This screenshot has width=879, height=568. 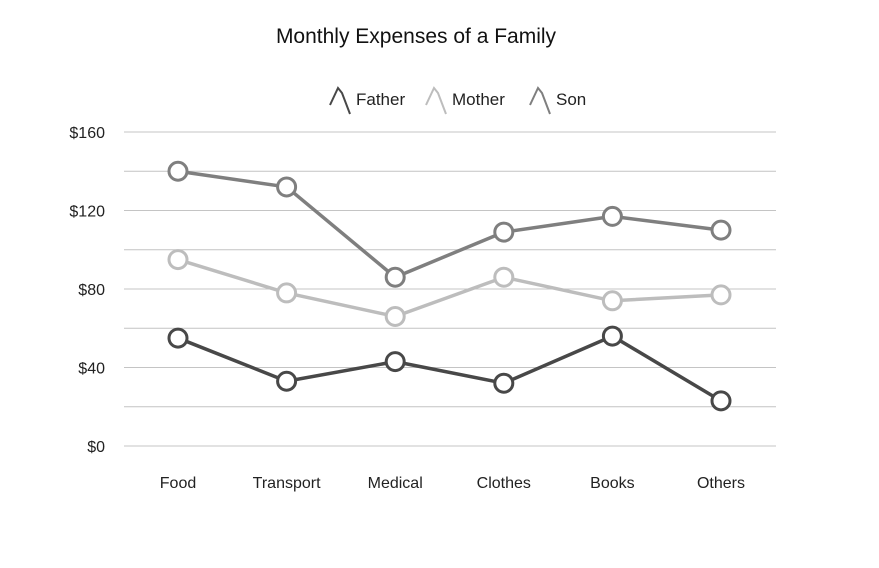 I want to click on legend-label: Son, so click(x=571, y=99).